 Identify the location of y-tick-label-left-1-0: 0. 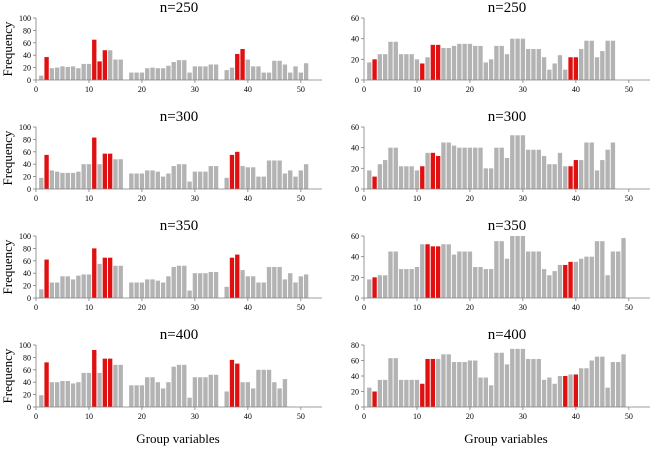
(29, 80).